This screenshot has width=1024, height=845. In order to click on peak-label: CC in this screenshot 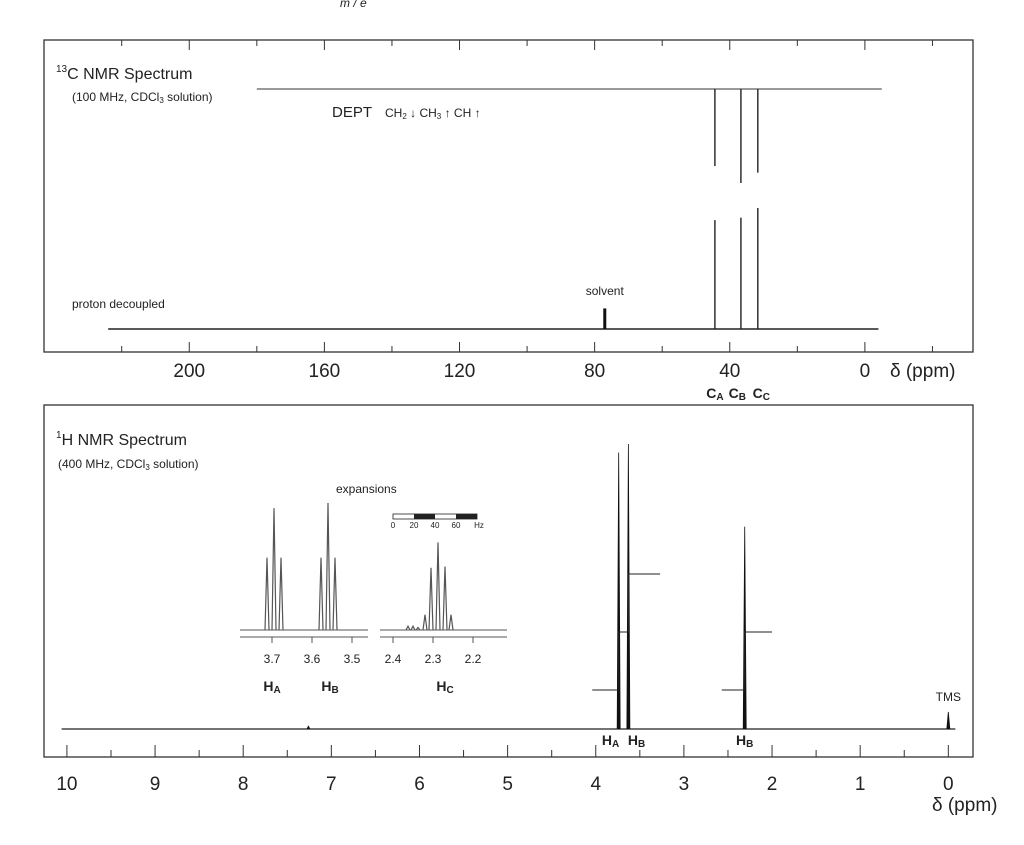, I will do `click(761, 394)`.